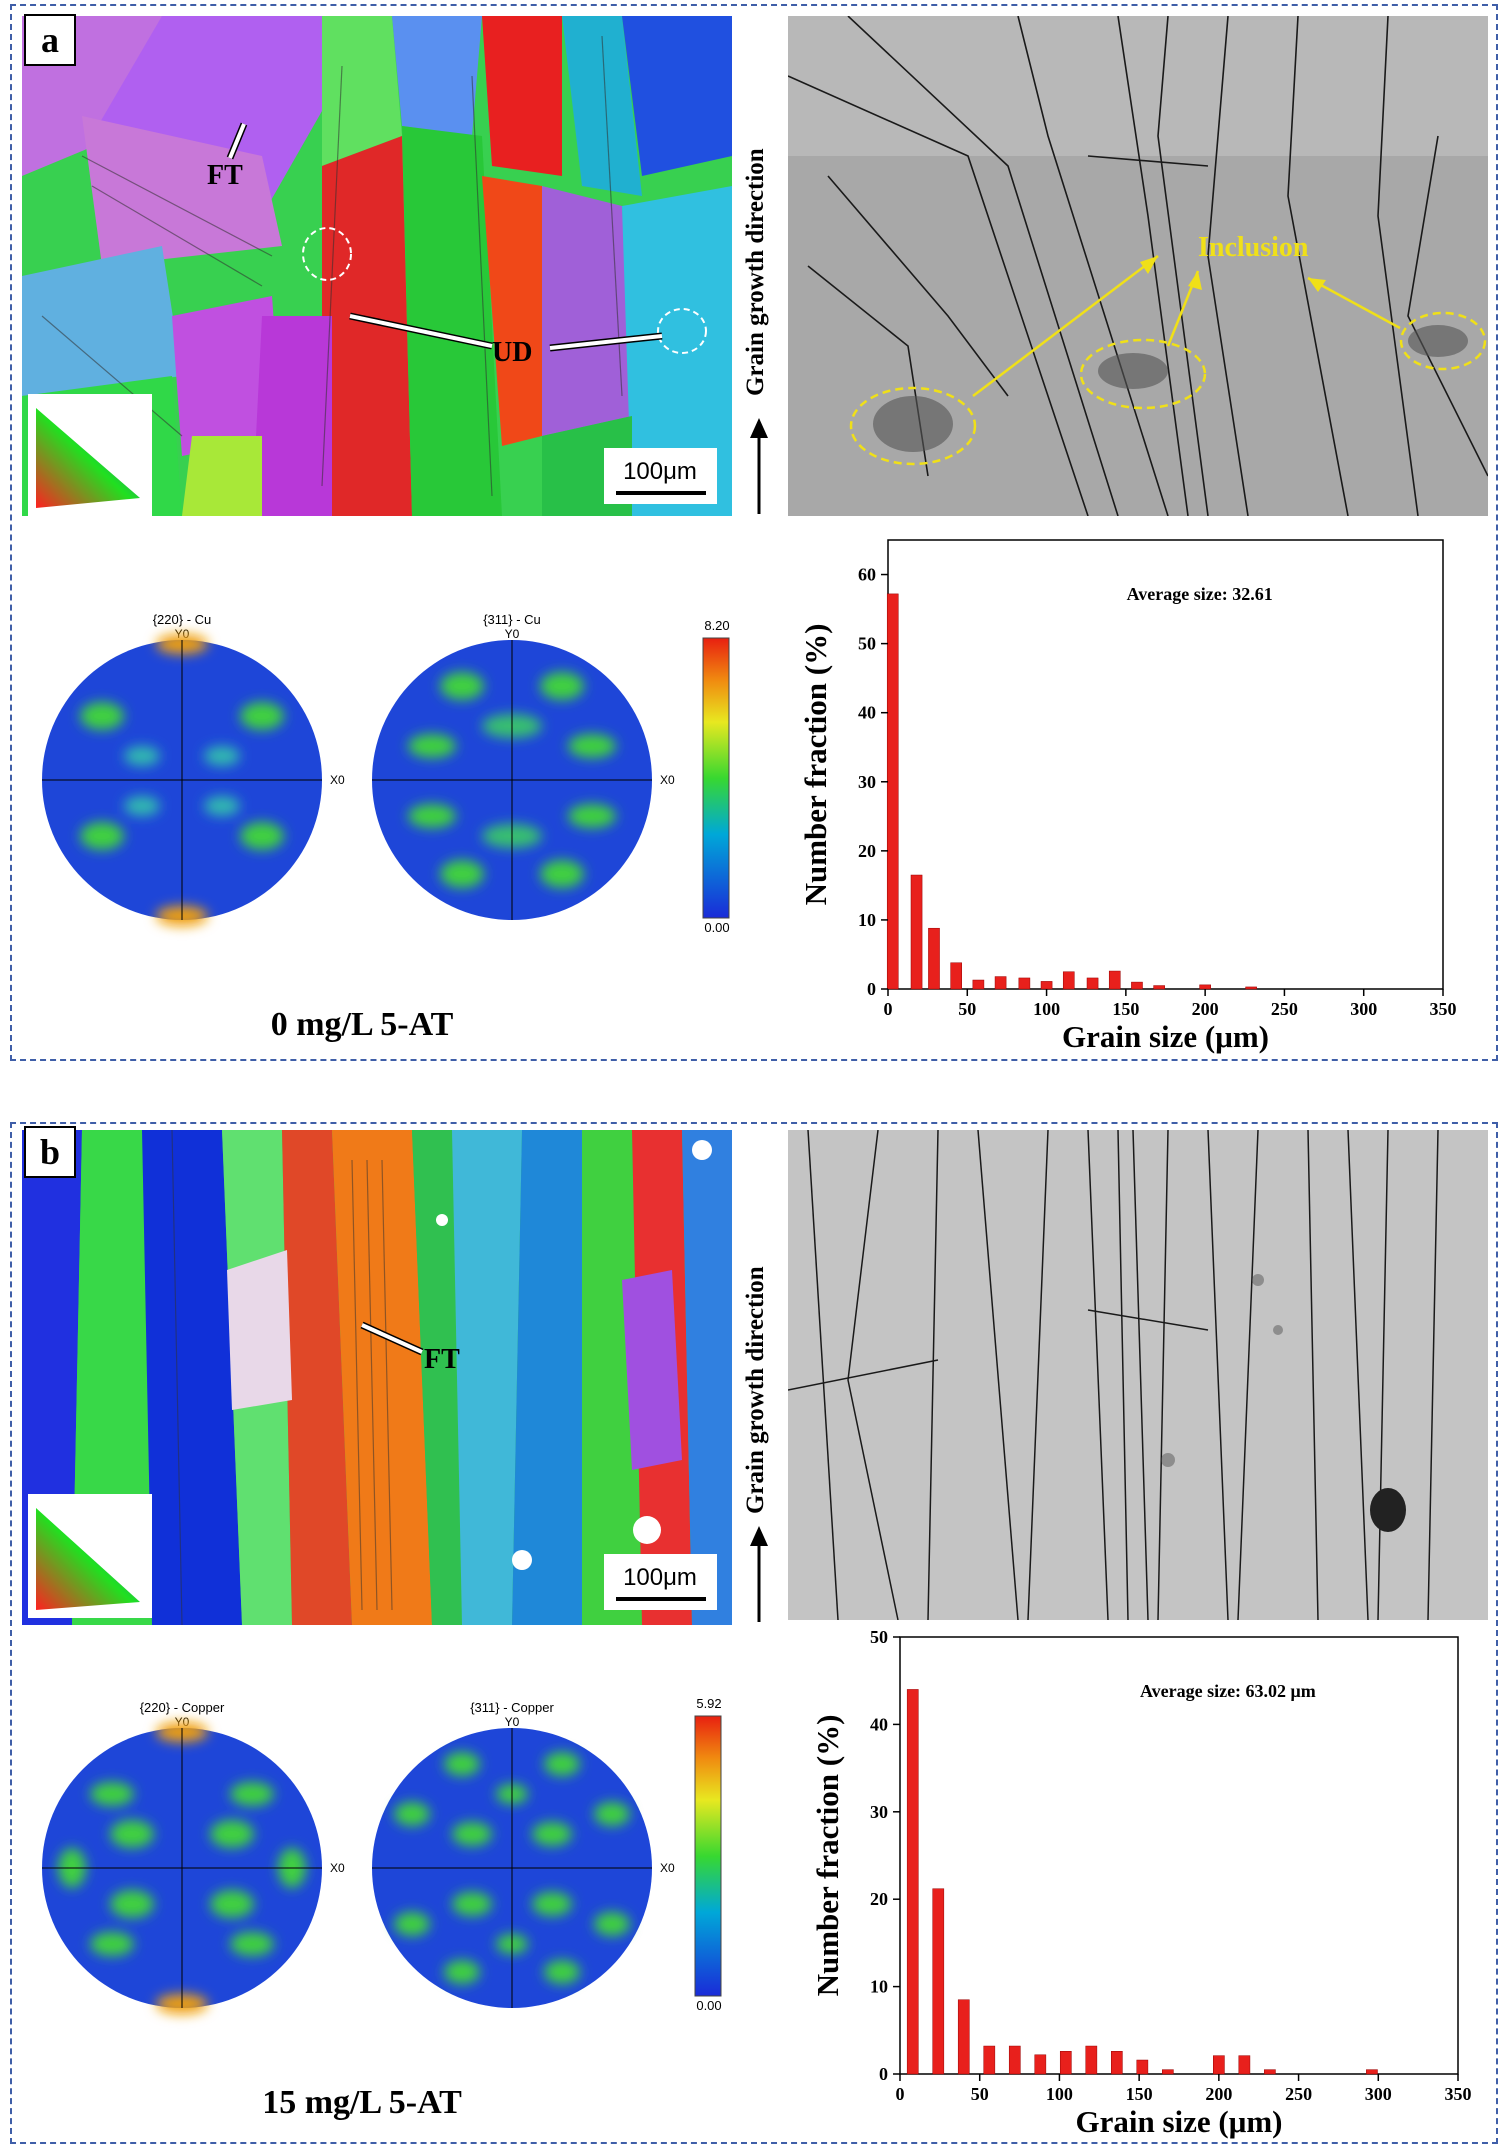 The image size is (1509, 2152). I want to click on pole-figure-title: {220} - Cu, so click(182, 619).